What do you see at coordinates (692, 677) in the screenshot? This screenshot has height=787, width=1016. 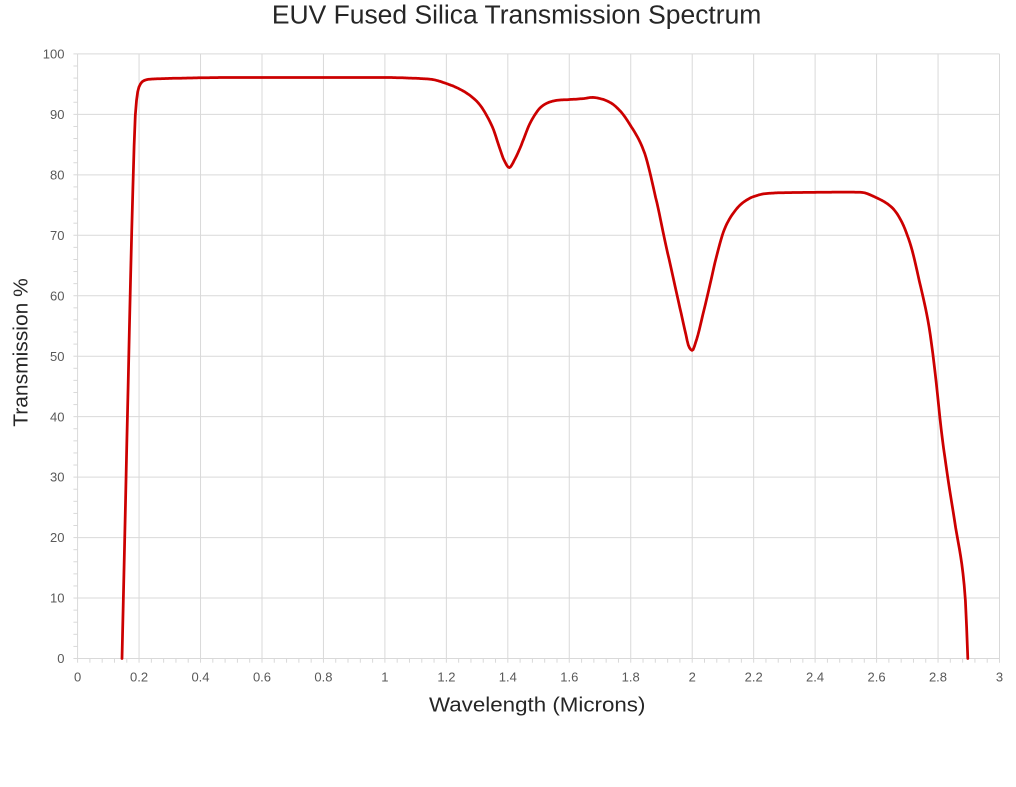 I see `svg-text: 2` at bounding box center [692, 677].